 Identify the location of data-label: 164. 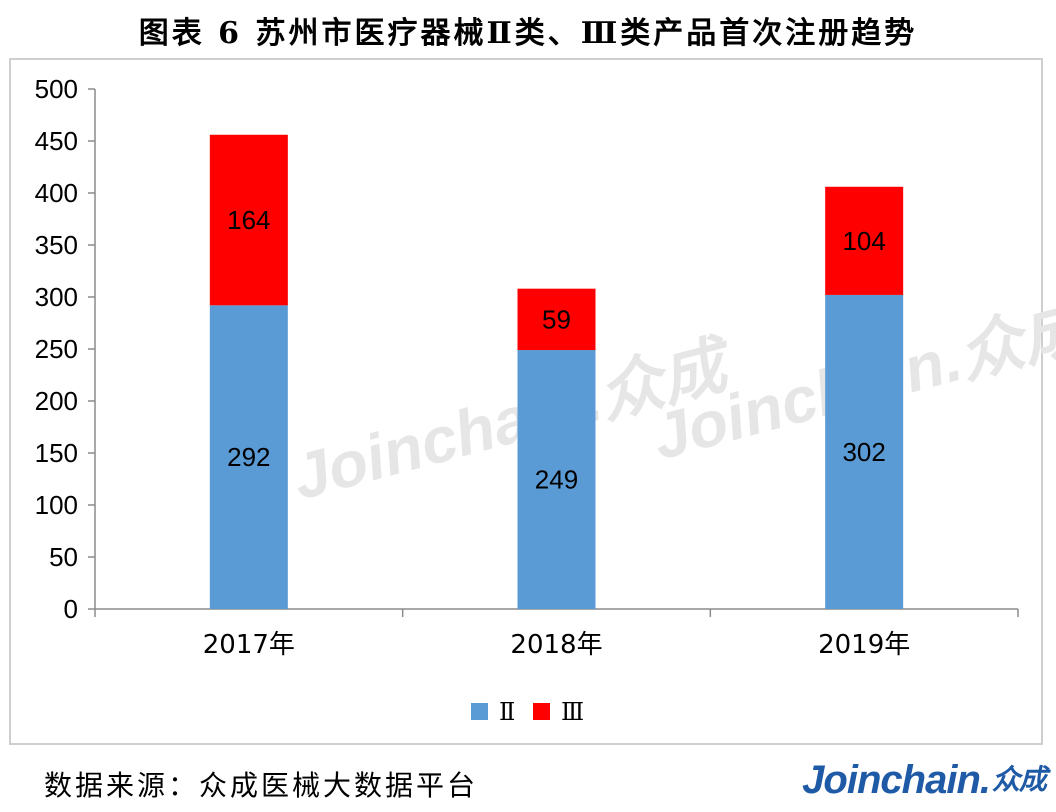
(248, 220).